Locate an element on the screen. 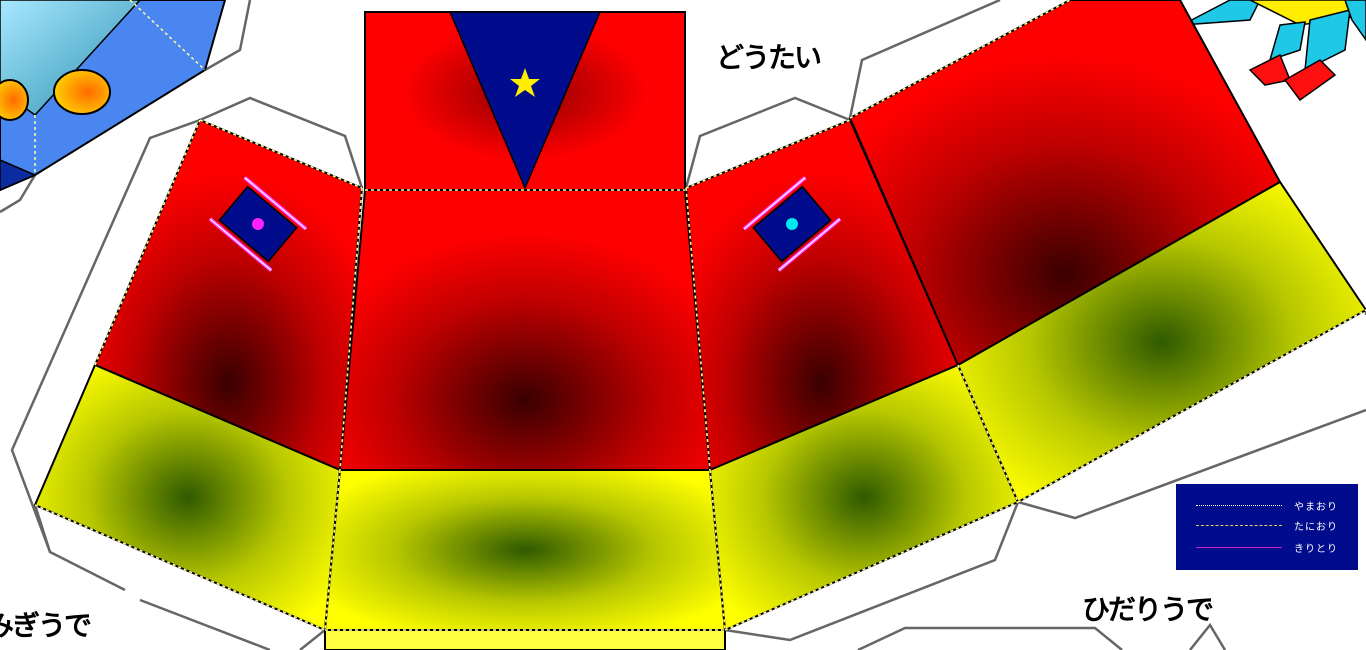  mountain-fold-line is located at coordinates (1239, 505).